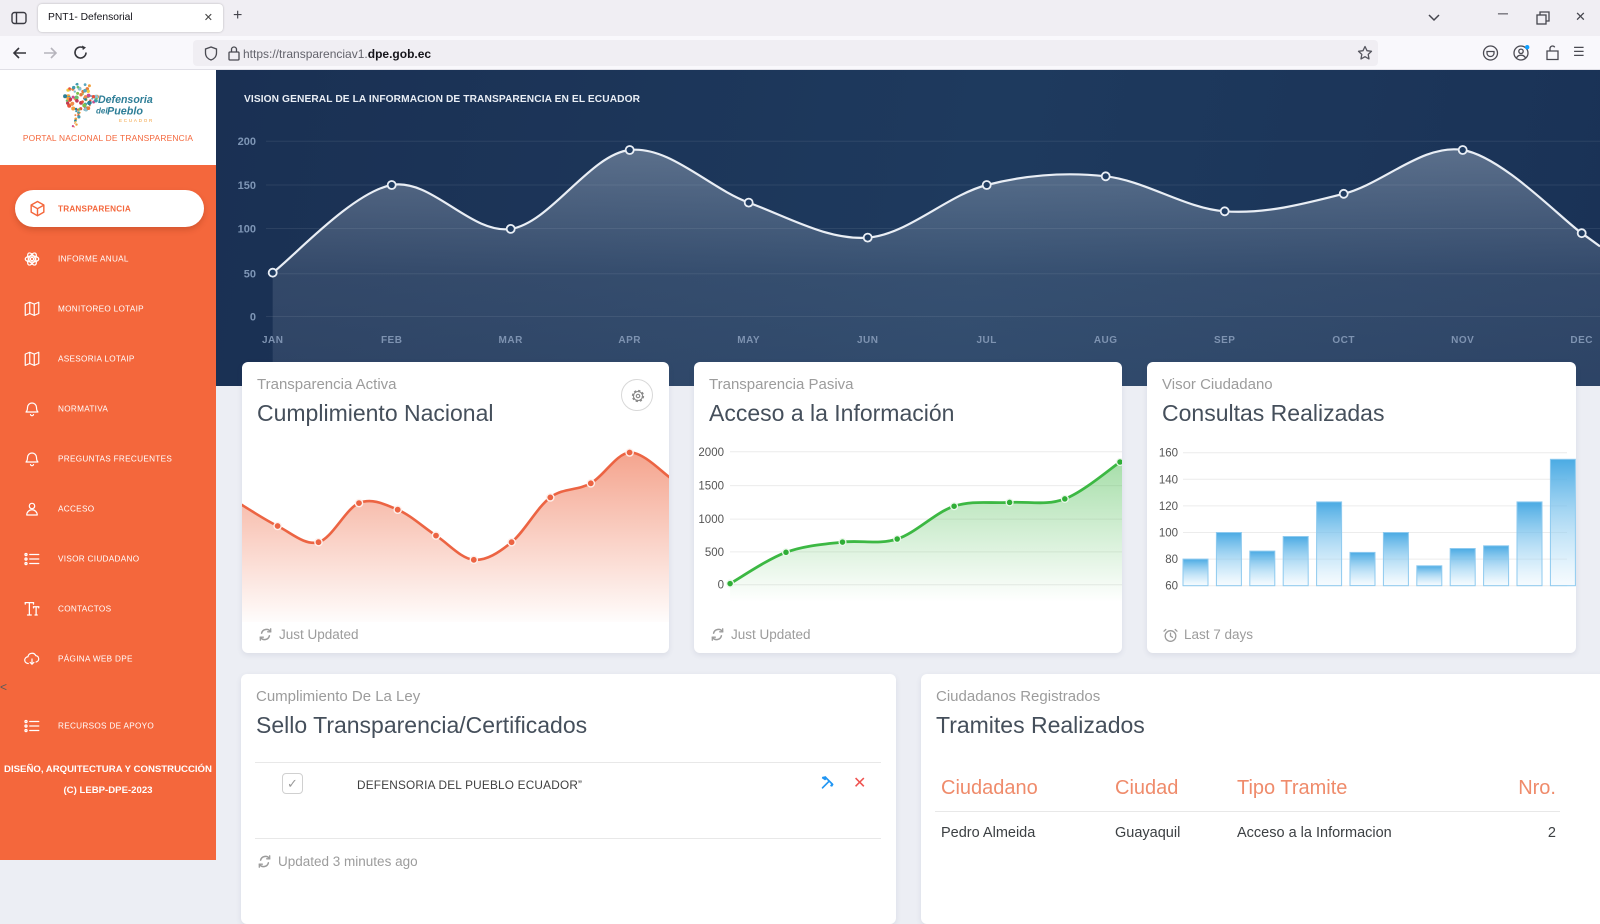 The image size is (1600, 924). What do you see at coordinates (1343, 340) in the screenshot?
I see `svg-text: OCT` at bounding box center [1343, 340].